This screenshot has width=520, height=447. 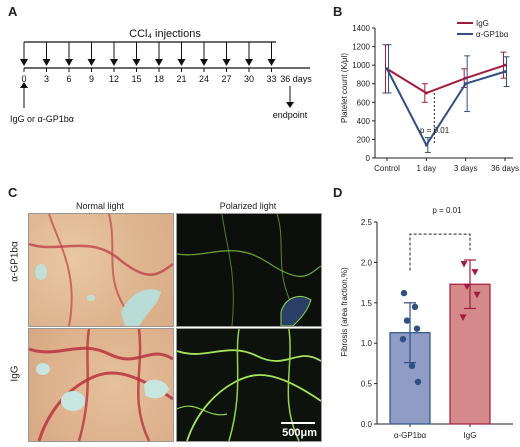 I want to click on timeline-day-label: 12, so click(x=114, y=79).